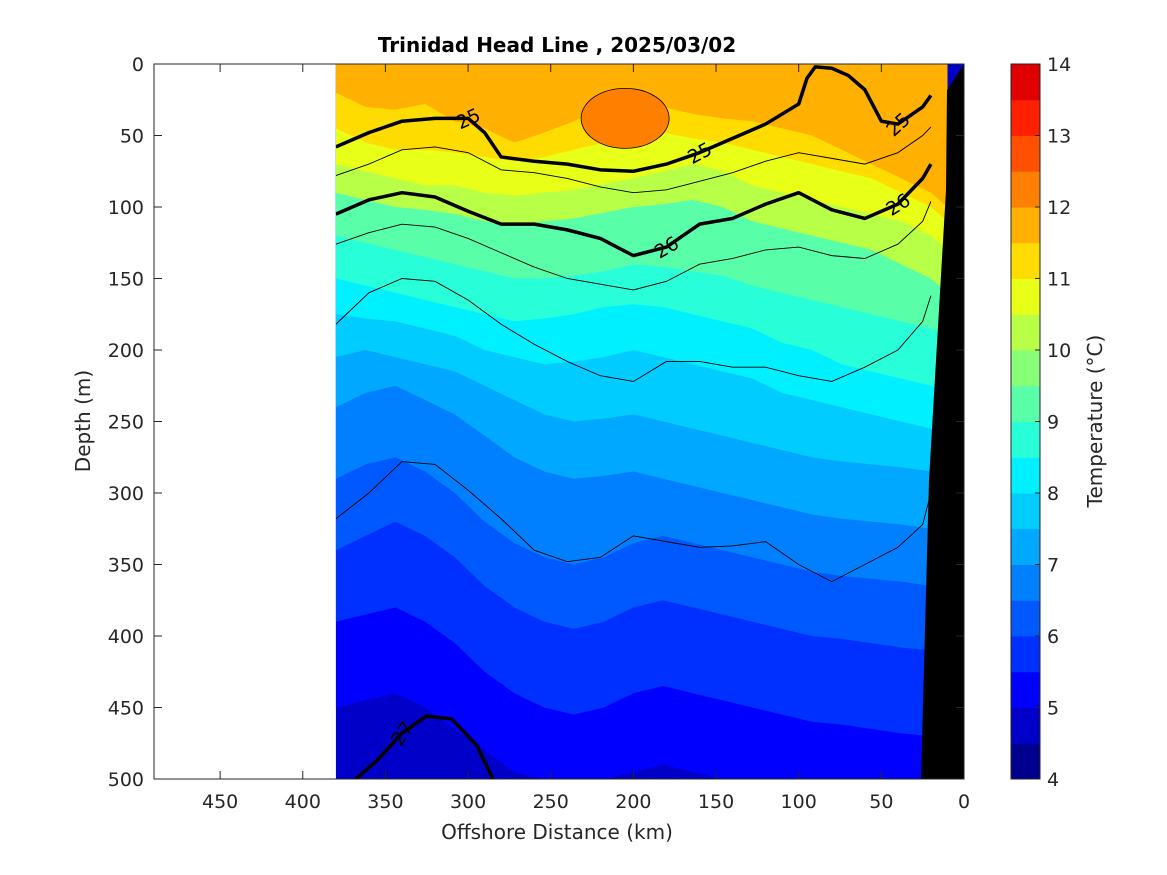  Describe the element at coordinates (881, 802) in the screenshot. I see `x-tick-label: 50` at that location.